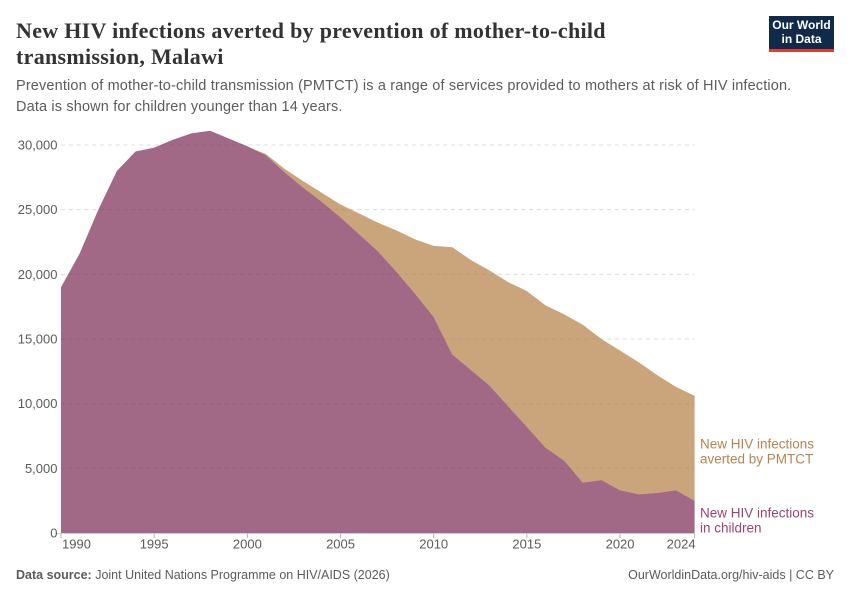 This screenshot has width=850, height=600. I want to click on y-tick-label-5000: 5,000, so click(41, 468).